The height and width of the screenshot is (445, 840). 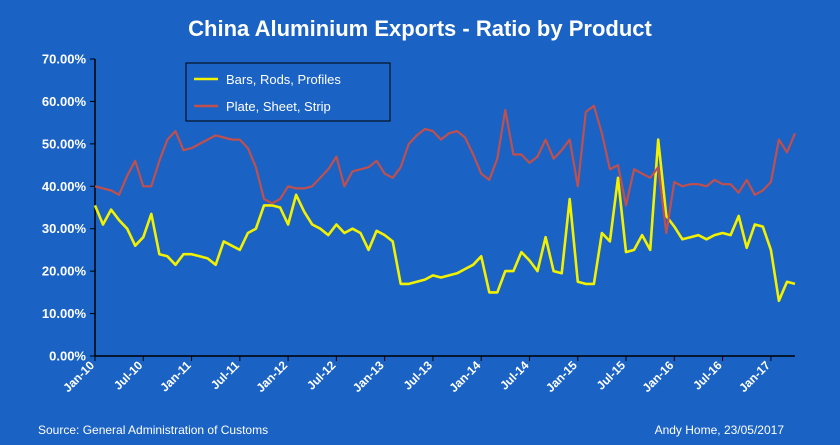 I want to click on x-tick-label: Jan-14, so click(x=465, y=376).